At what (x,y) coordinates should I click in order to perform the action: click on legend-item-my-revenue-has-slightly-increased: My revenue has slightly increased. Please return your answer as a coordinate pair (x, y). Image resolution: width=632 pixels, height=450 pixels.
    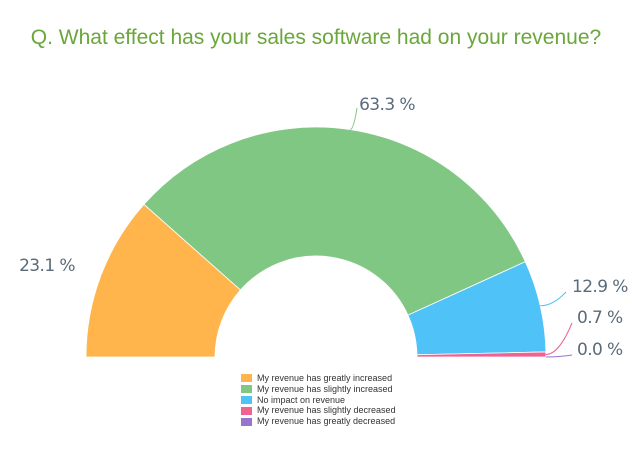
    Looking at the image, I should click on (318, 389).